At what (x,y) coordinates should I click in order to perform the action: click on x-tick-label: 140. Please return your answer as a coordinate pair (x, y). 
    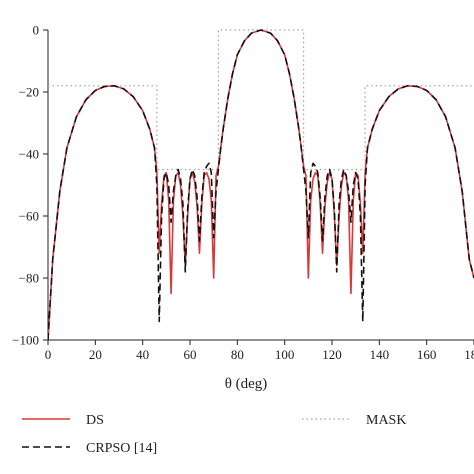
    Looking at the image, I should click on (380, 354).